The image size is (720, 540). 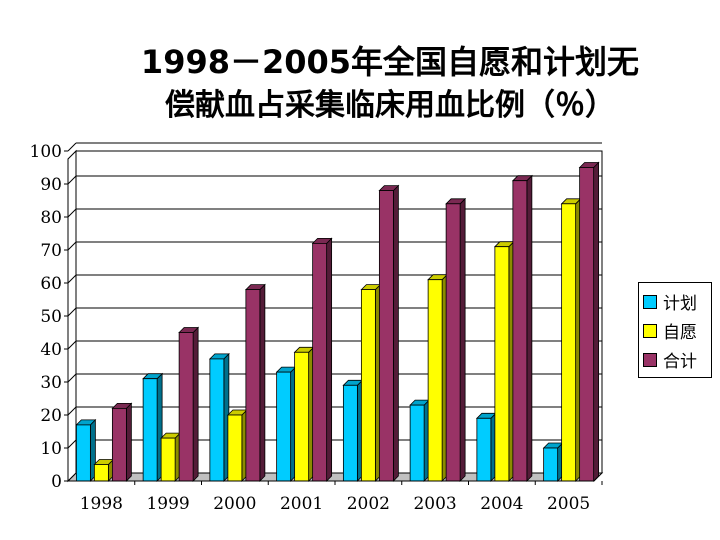 What do you see at coordinates (51, 251) in the screenshot?
I see `y-tick-label: 70` at bounding box center [51, 251].